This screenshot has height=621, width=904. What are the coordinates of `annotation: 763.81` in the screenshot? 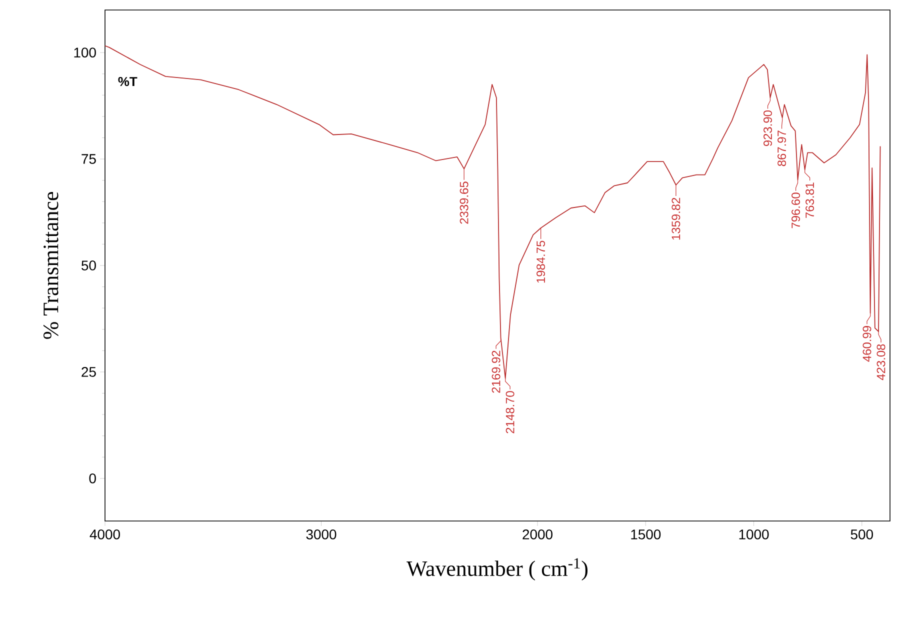 It's located at (810, 200).